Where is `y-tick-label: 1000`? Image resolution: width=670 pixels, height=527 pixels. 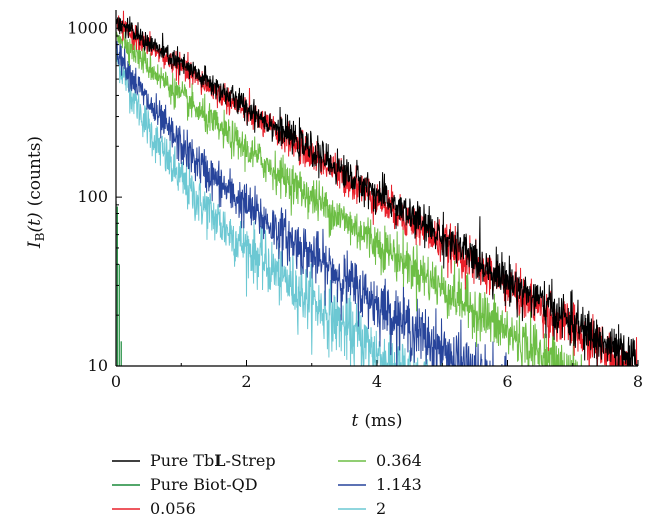 y-tick-label: 1000 is located at coordinates (87, 27).